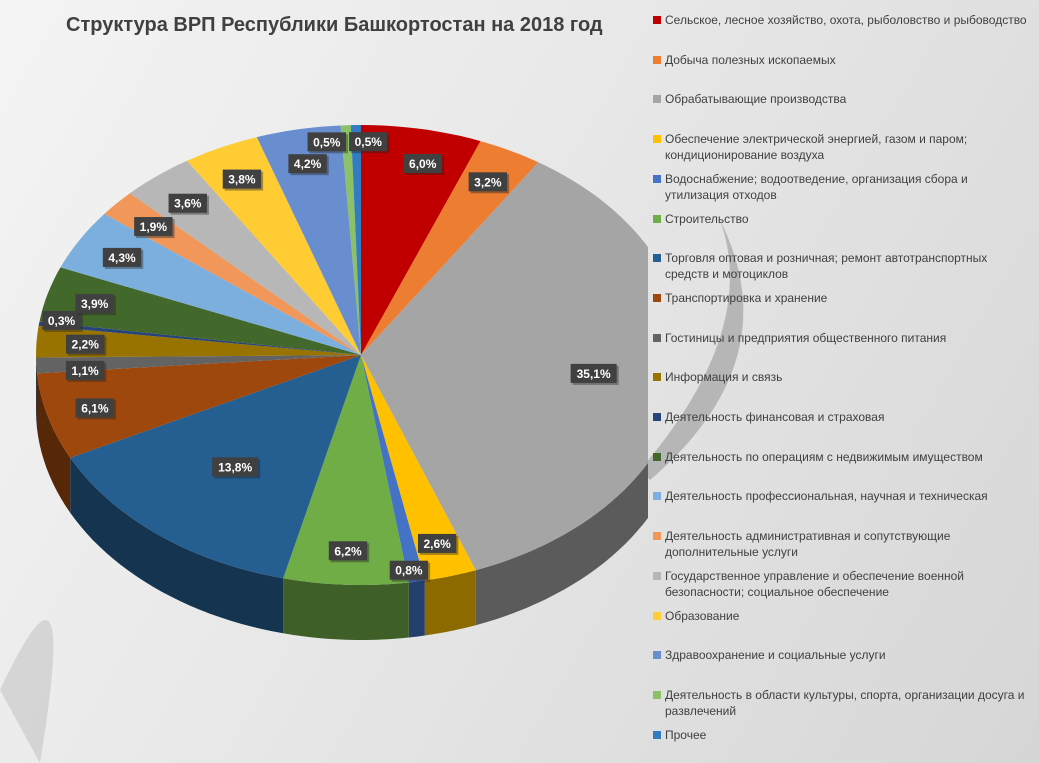 The height and width of the screenshot is (763, 1039). I want to click on data-label: 0,8%, so click(409, 571).